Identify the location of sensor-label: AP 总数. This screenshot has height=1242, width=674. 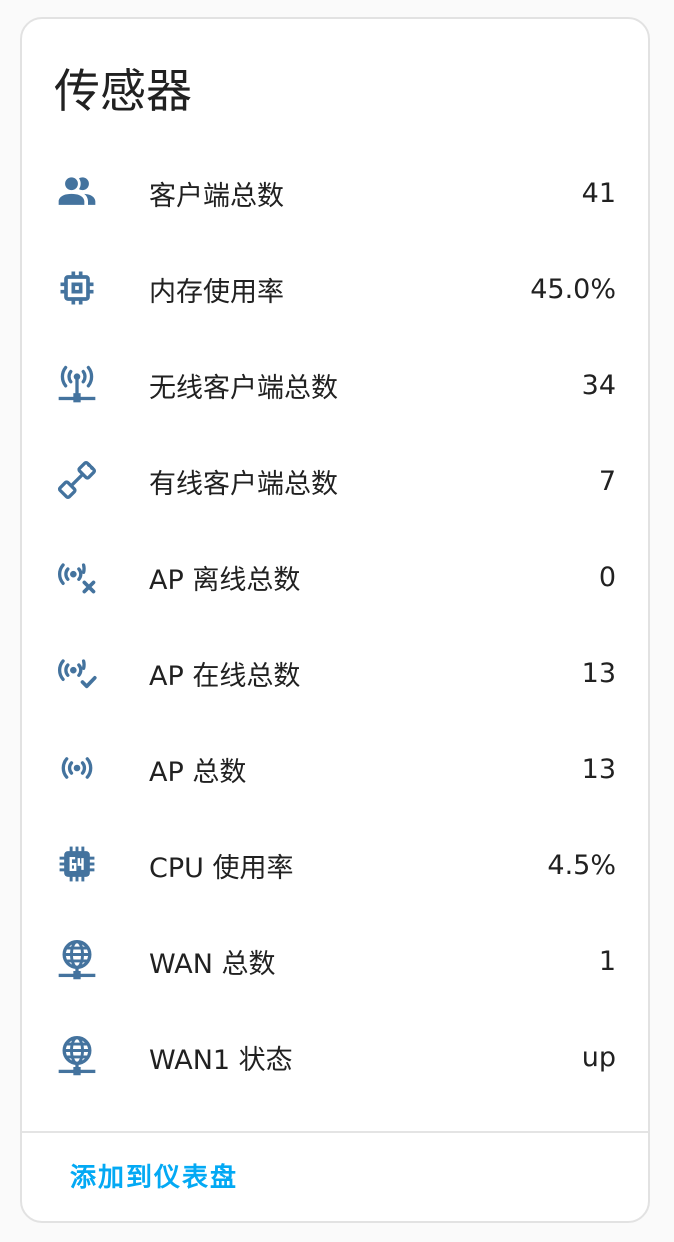
(198, 772).